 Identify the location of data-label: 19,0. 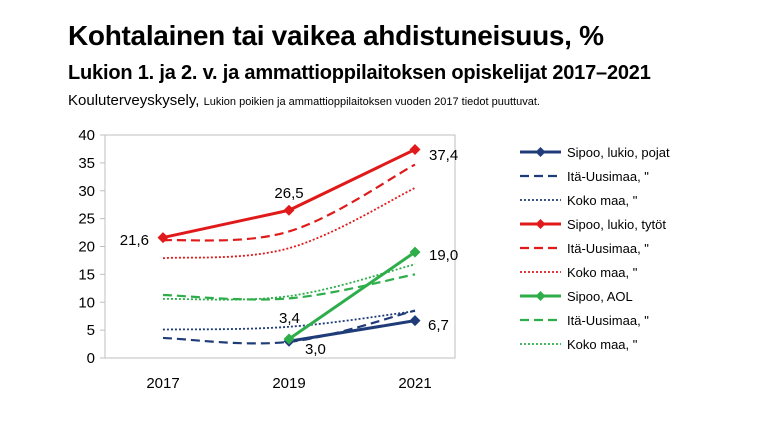
(443, 255).